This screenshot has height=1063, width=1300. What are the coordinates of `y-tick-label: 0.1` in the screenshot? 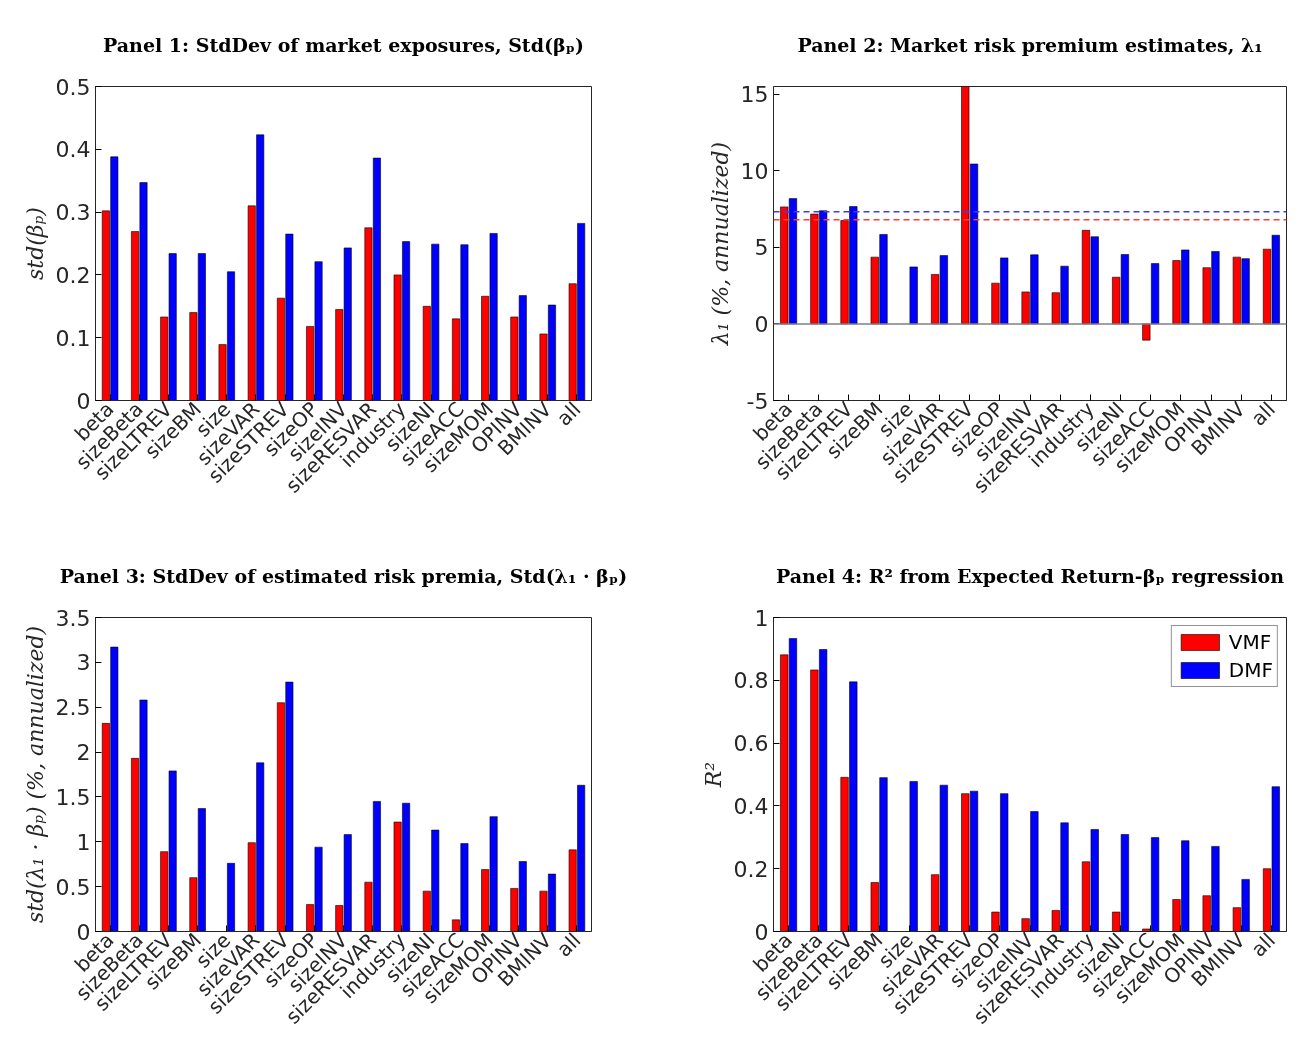 It's located at (73, 338).